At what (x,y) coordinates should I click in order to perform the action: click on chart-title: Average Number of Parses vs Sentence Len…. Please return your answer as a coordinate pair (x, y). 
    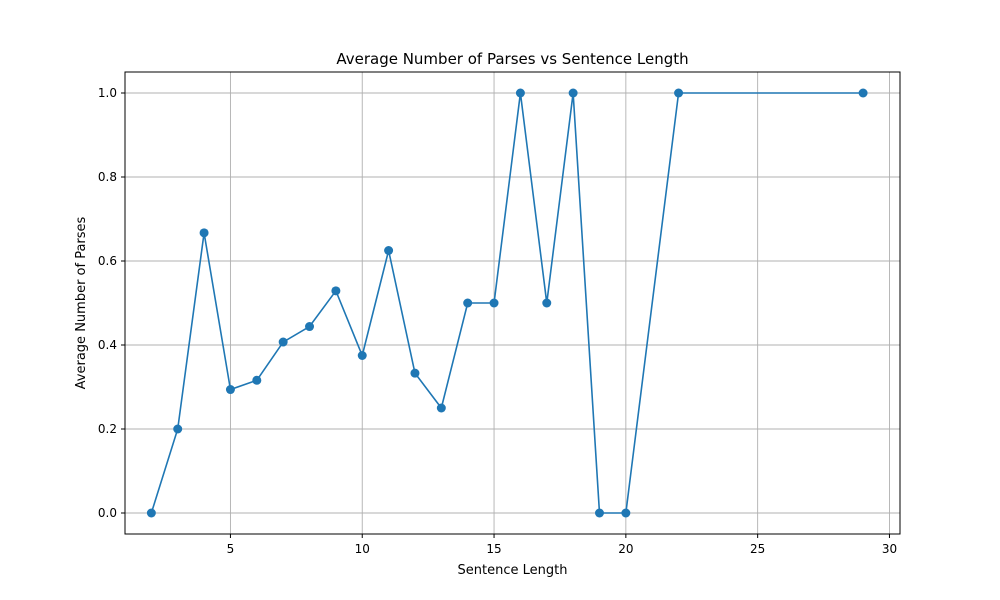
    Looking at the image, I should click on (512, 59).